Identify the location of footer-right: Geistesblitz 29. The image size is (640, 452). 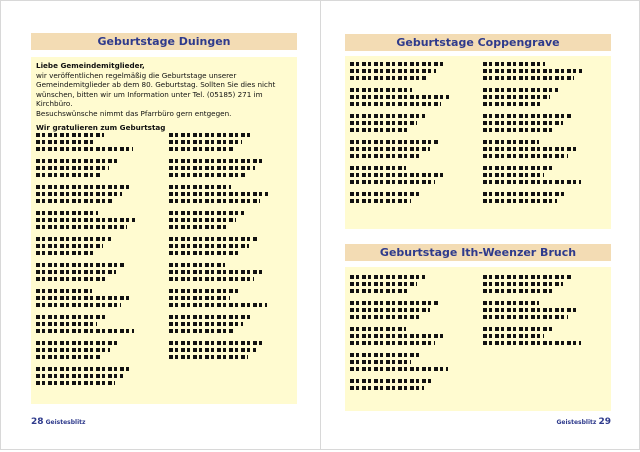
(583, 422).